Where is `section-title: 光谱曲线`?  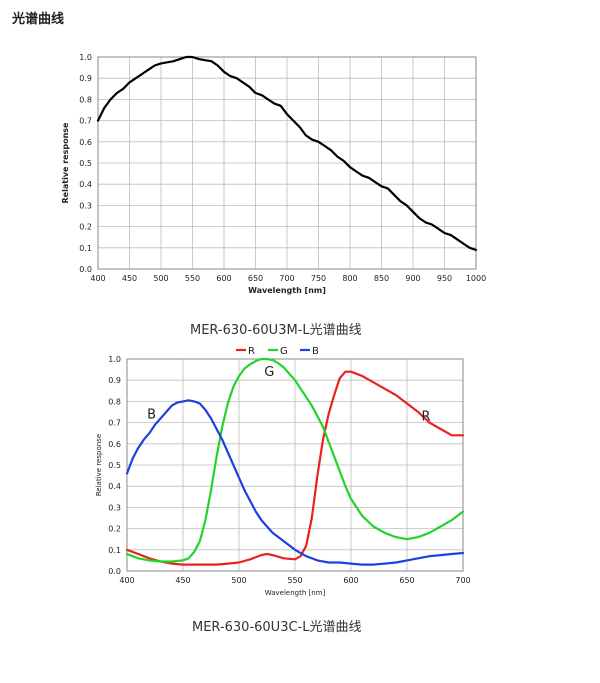
section-title: 光谱曲线 is located at coordinates (38, 19).